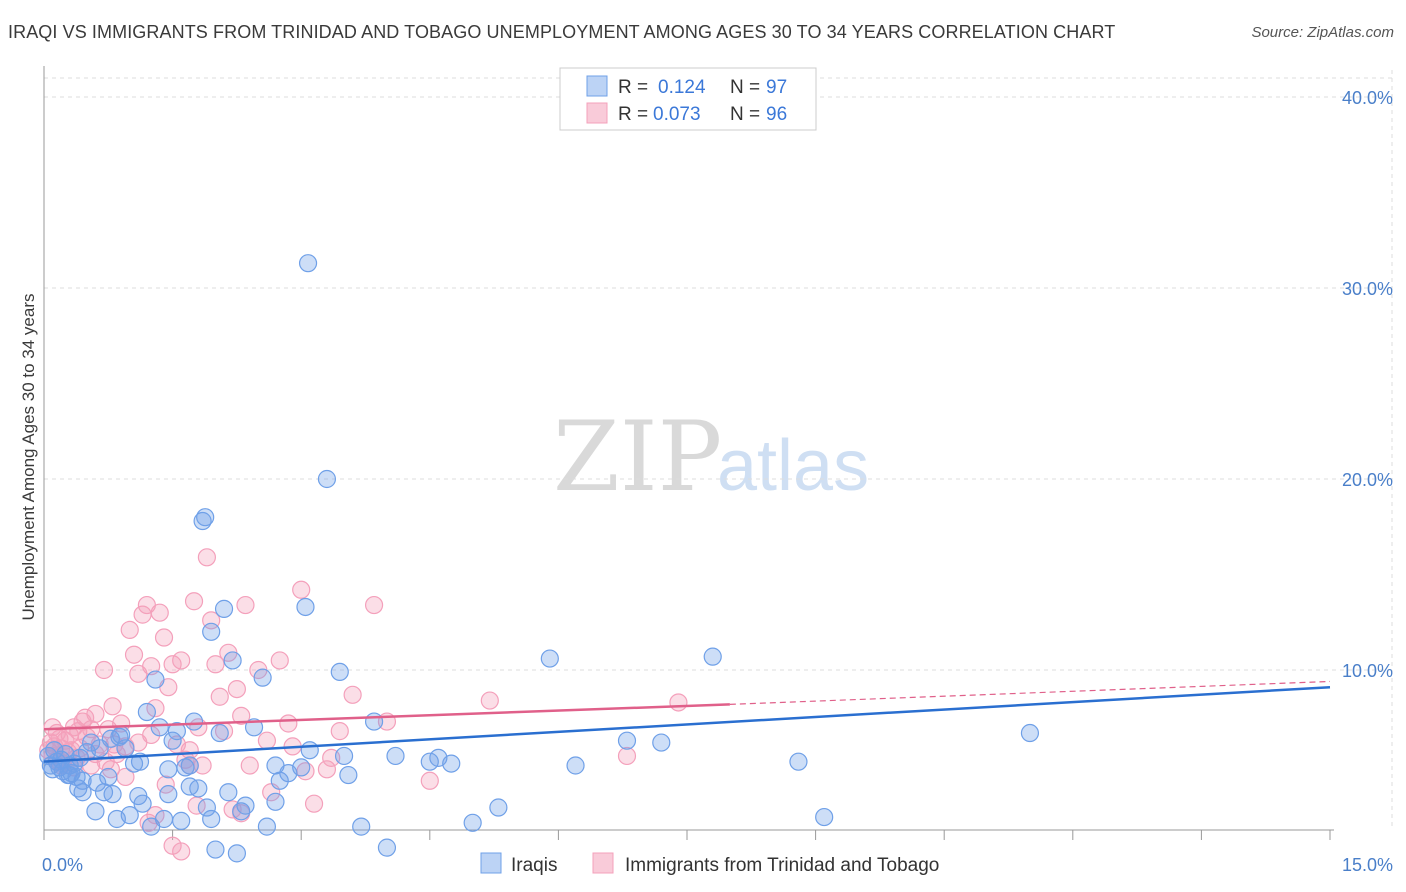  I want to click on legend-r-label-trinidad: R =, so click(633, 114).